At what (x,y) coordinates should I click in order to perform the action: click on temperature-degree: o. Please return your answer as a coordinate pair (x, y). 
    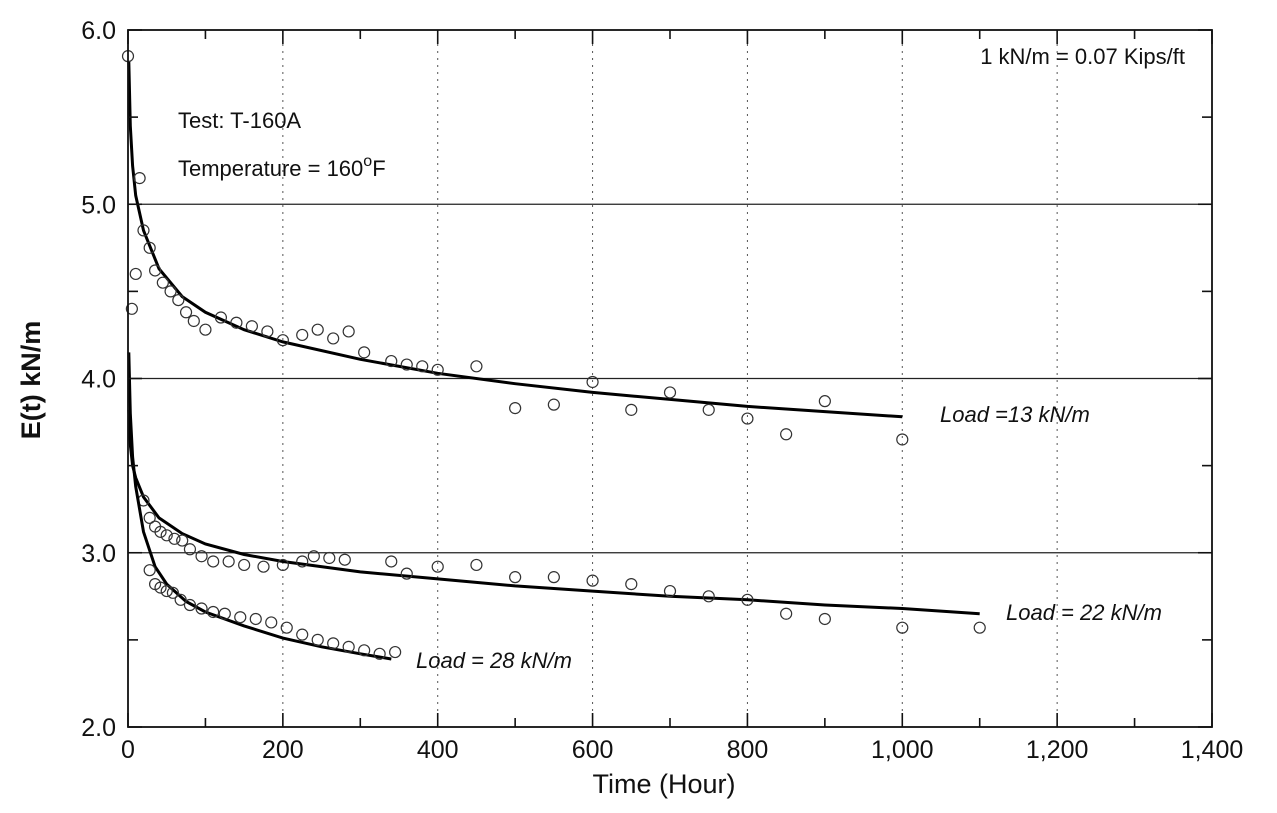
    Looking at the image, I should click on (367, 161).